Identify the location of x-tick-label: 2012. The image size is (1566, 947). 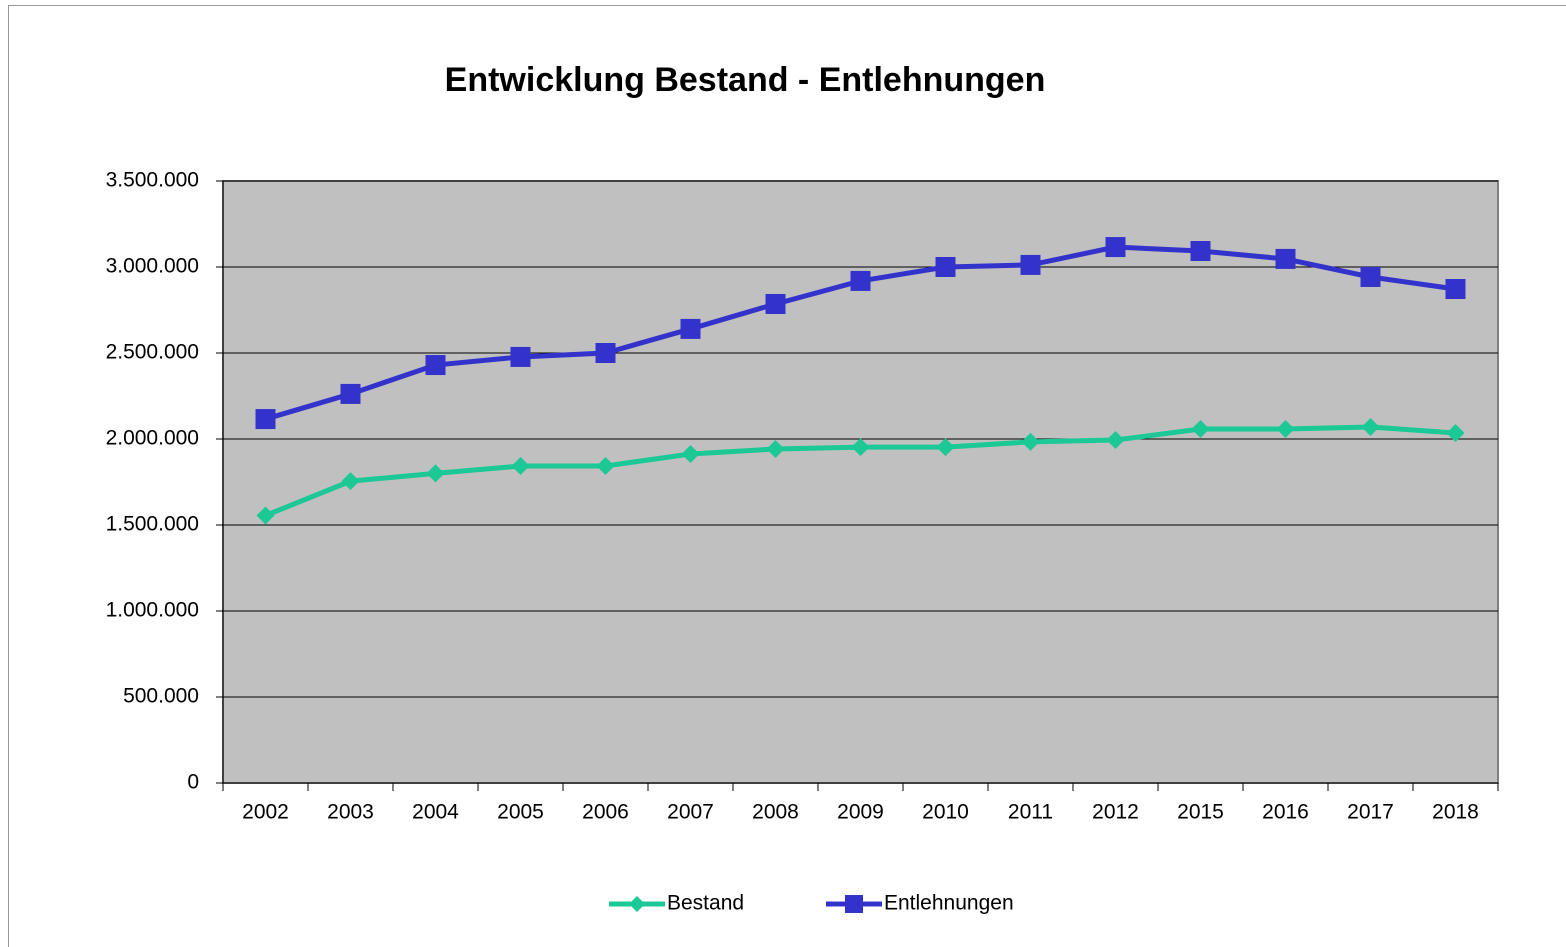
(1115, 812).